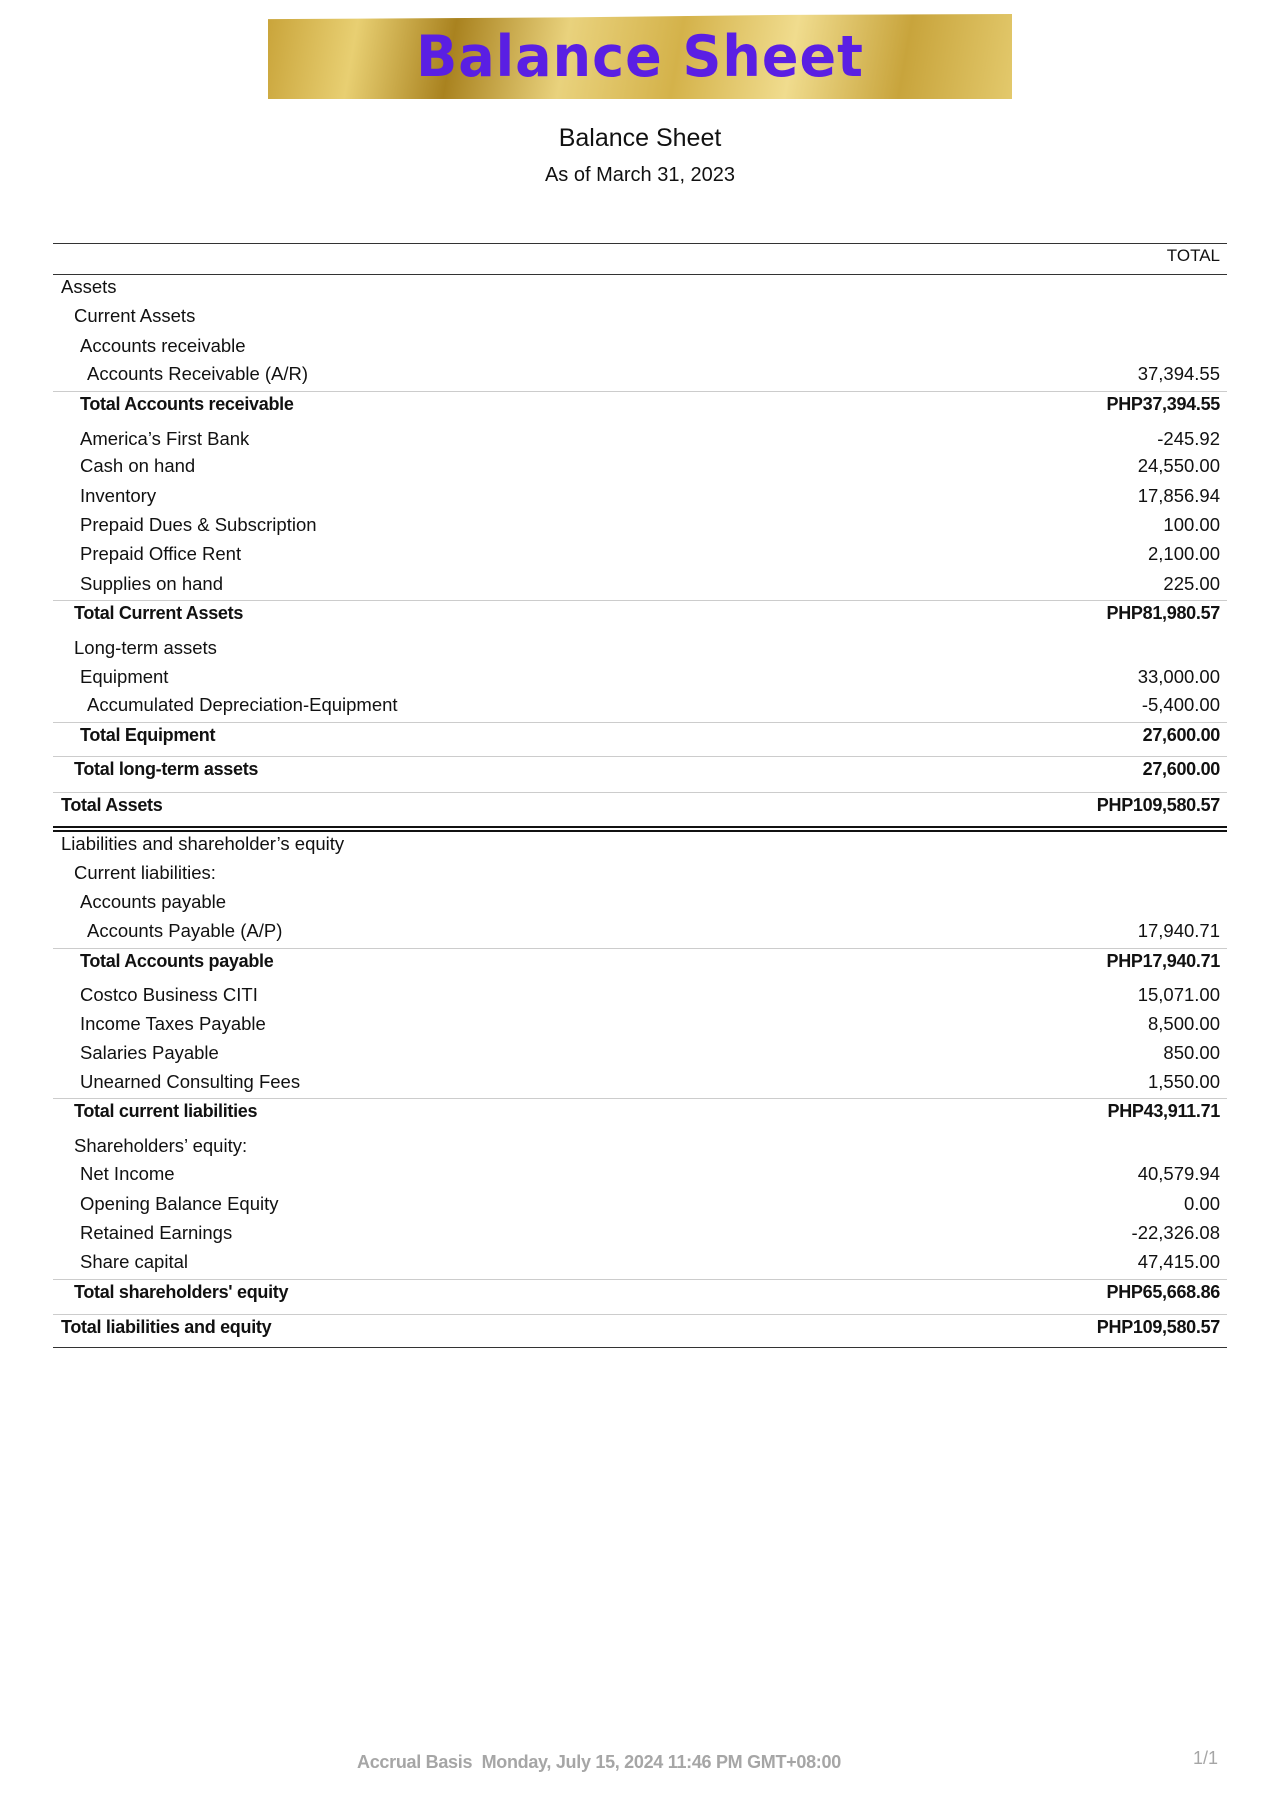 The height and width of the screenshot is (1796, 1270). What do you see at coordinates (636, 1292) in the screenshot?
I see `total-row: Total shareholders' equity PHP65,668.86` at bounding box center [636, 1292].